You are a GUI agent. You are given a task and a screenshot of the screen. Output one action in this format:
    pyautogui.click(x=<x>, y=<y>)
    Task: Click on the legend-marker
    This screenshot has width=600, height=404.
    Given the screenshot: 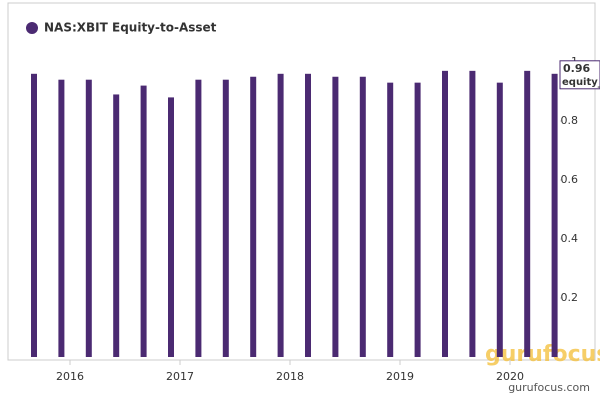 What is the action you would take?
    pyautogui.click(x=32, y=28)
    